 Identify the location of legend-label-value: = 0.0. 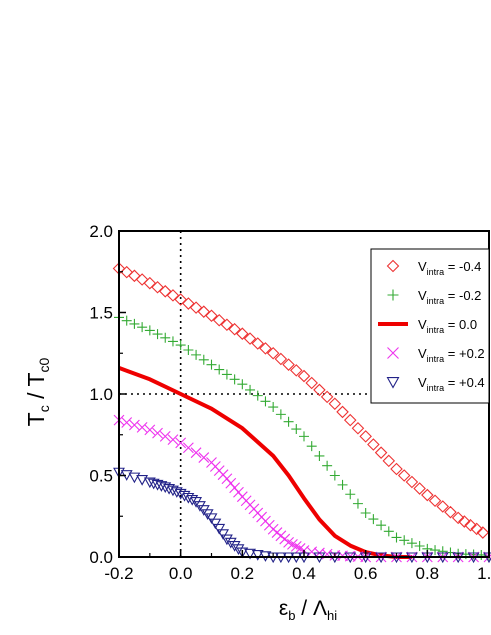
(460, 324).